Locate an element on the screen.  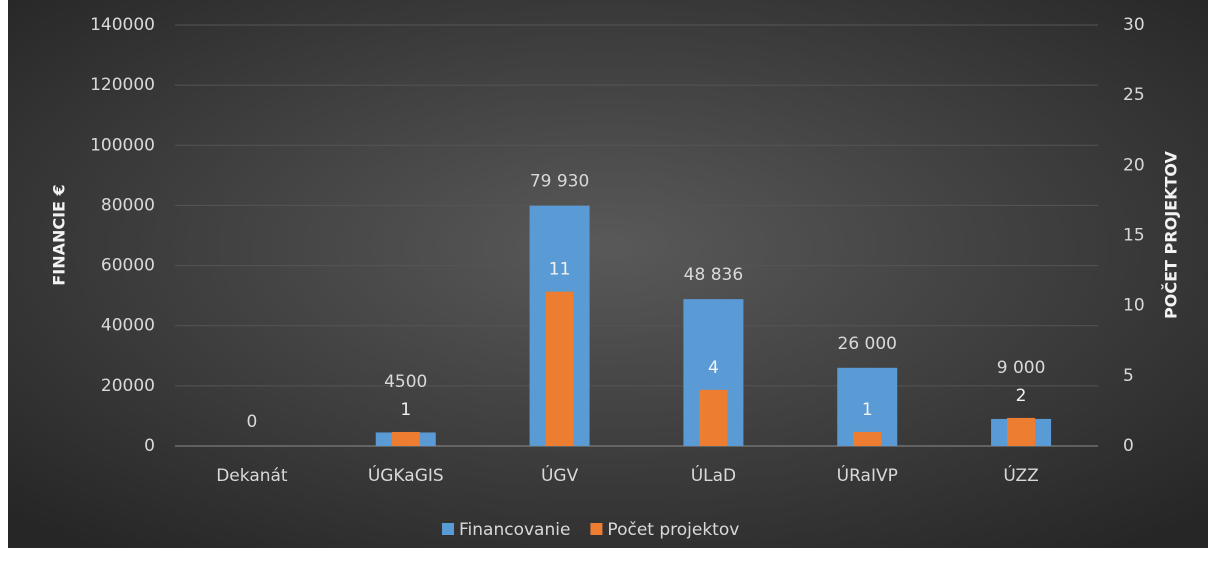
y2-axis-title: POČET PROJEKTOV is located at coordinates (1171, 234).